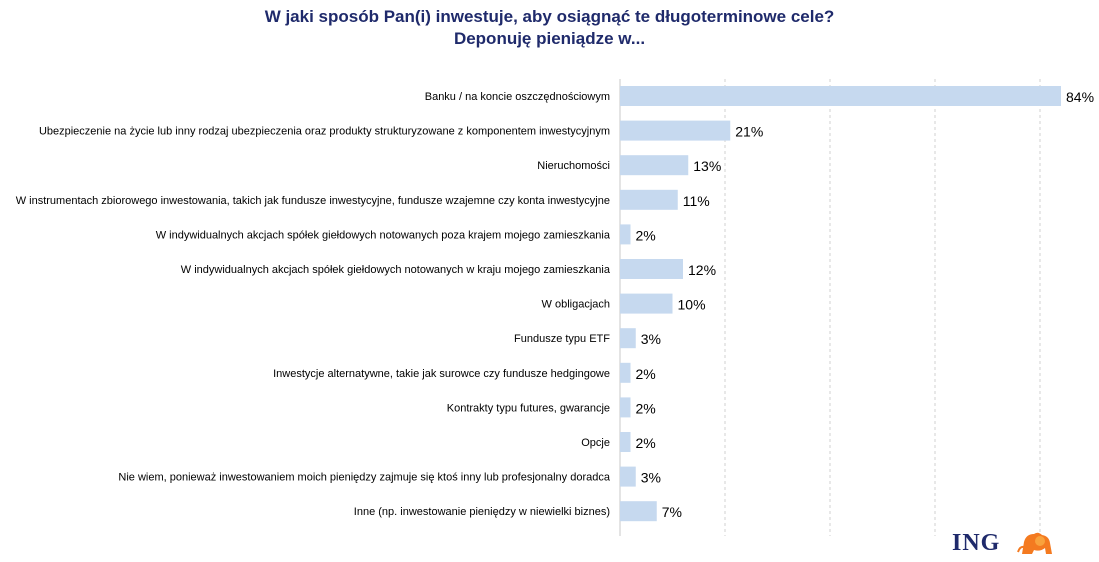 This screenshot has width=1099, height=562. What do you see at coordinates (707, 166) in the screenshot?
I see `value-label: 13%` at bounding box center [707, 166].